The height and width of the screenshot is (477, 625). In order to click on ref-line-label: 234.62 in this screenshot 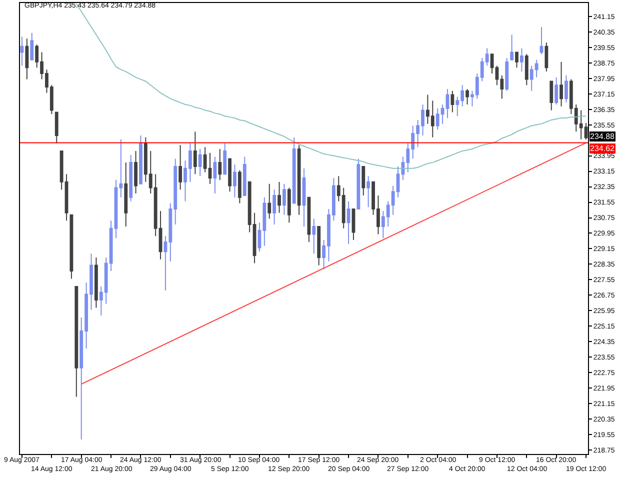, I will do `click(603, 148)`.